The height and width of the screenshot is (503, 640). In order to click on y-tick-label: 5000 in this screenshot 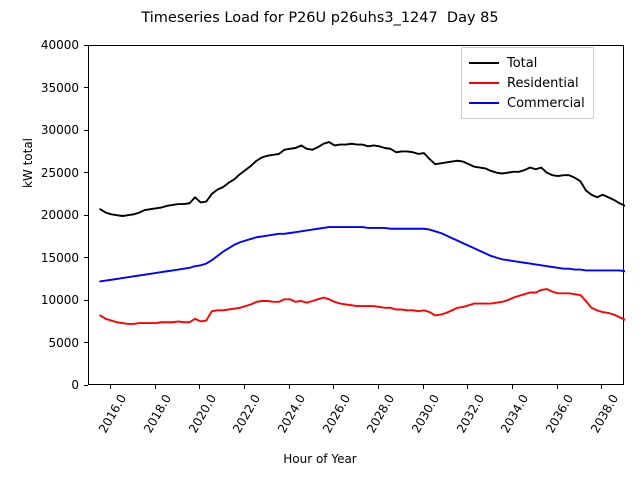, I will do `click(63, 342)`.